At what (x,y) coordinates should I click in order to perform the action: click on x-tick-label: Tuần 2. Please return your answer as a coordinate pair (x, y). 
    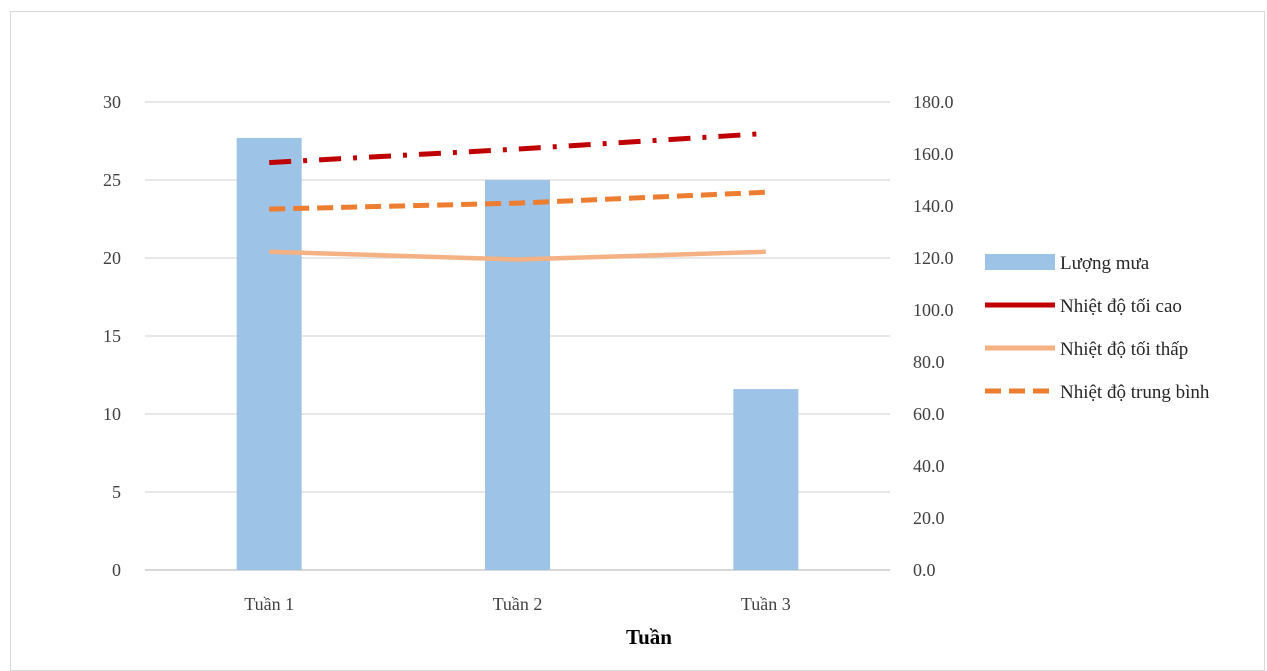
    Looking at the image, I should click on (518, 604).